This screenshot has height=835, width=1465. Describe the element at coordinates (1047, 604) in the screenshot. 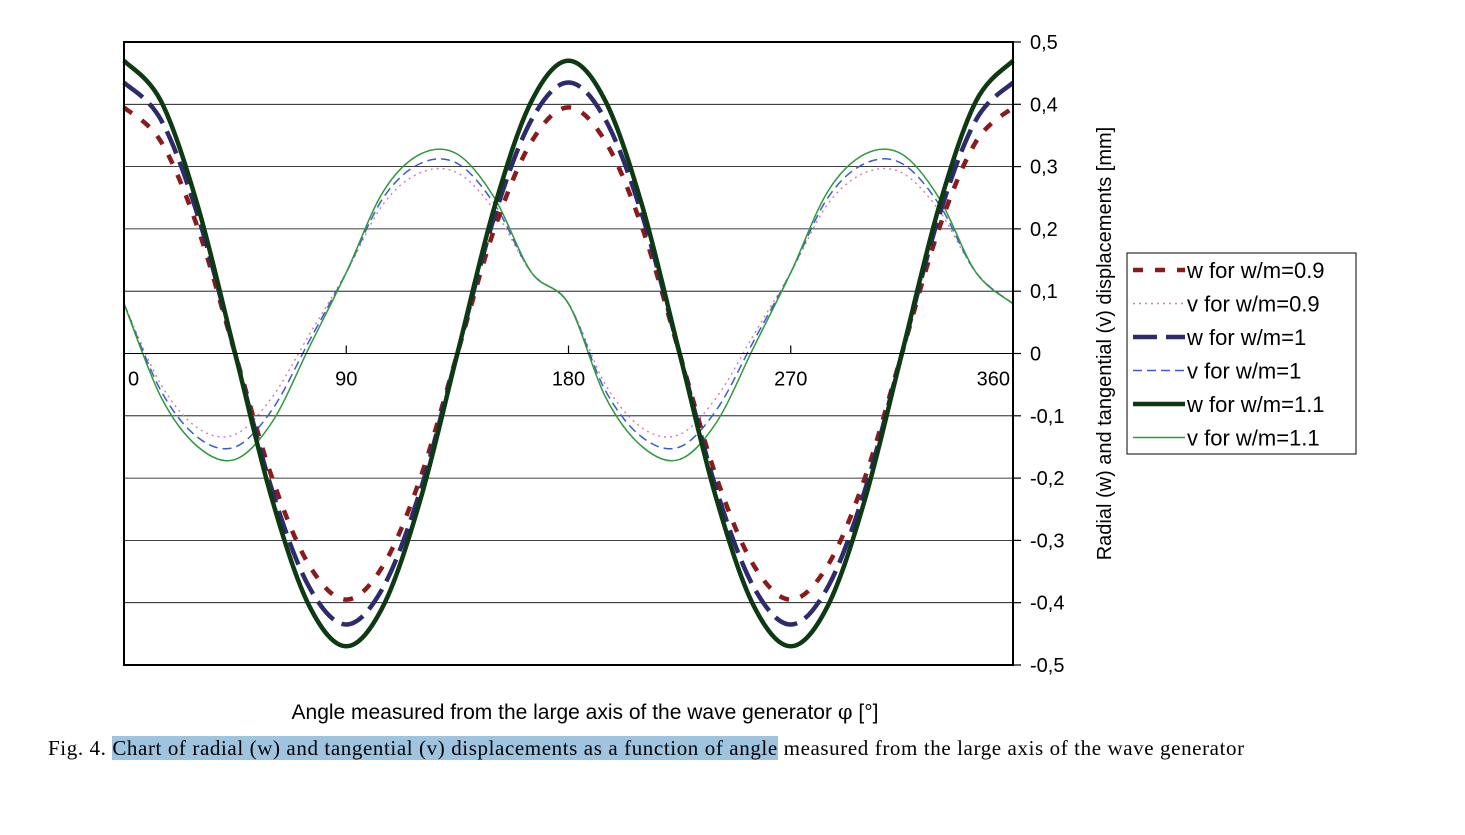

I see `y-tick-label: -0,4` at that location.